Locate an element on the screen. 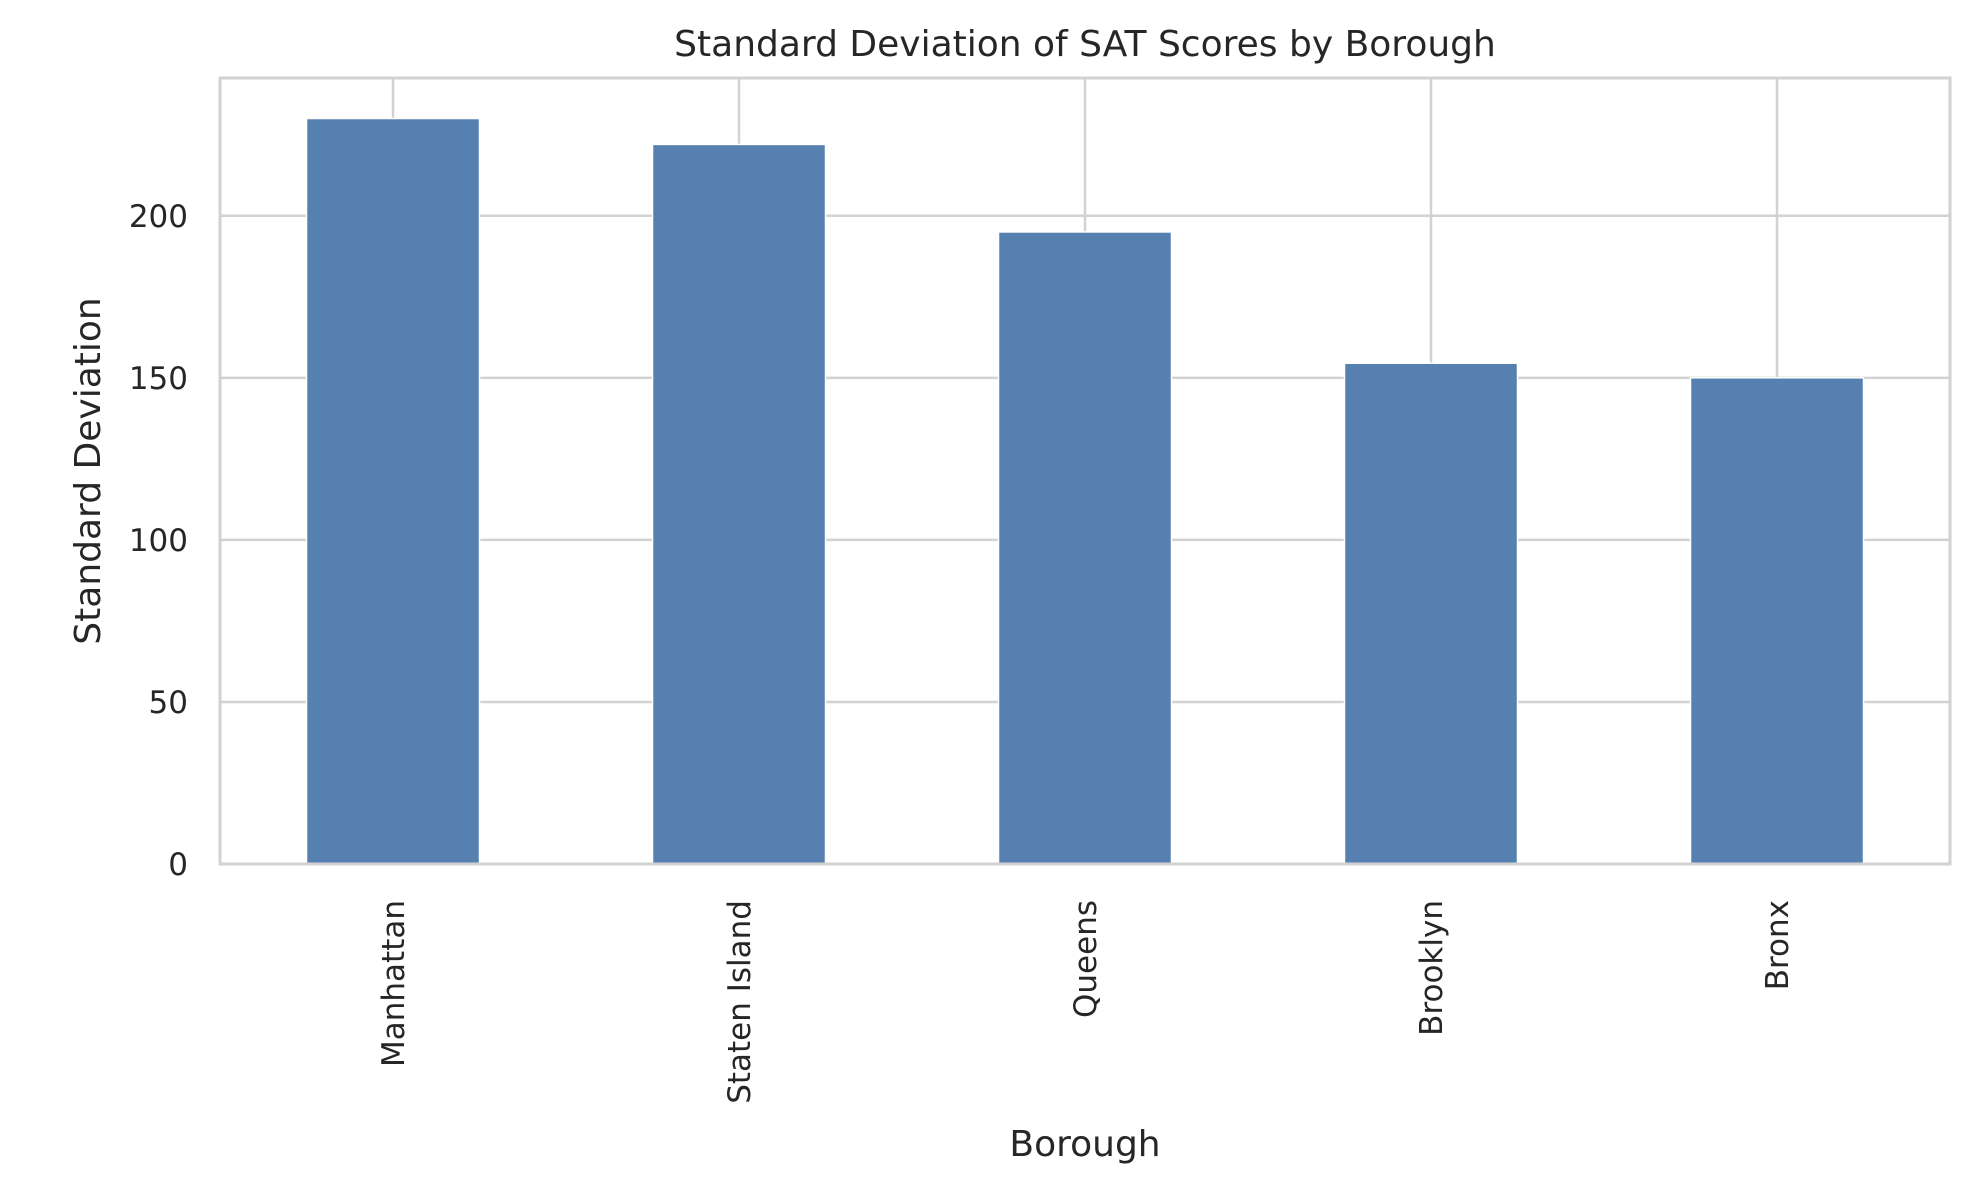 Image resolution: width=1964 pixels, height=1204 pixels. y-tick-label: 50 is located at coordinates (168, 703).